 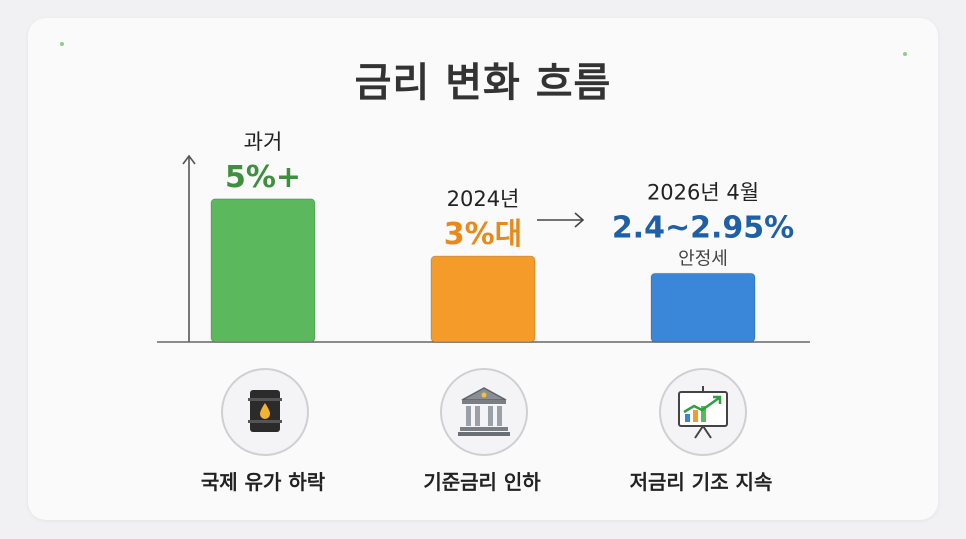 I want to click on chart-title: 금리 변화 흐름, so click(x=483, y=83).